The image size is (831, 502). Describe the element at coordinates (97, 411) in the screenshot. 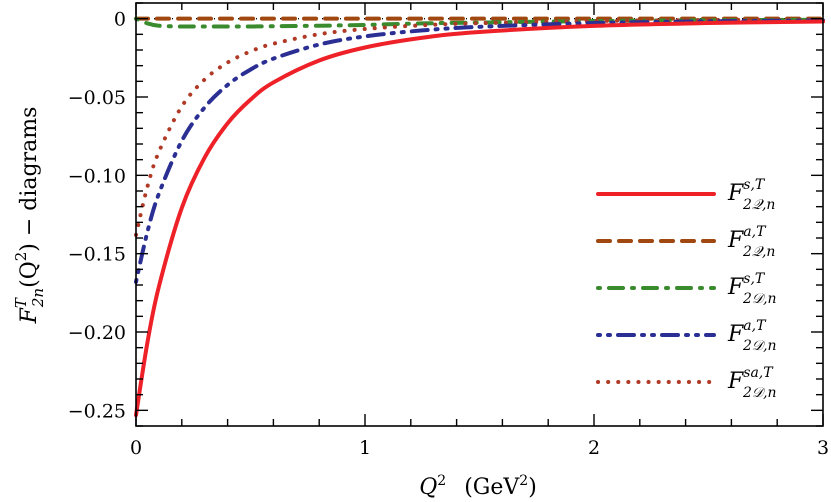

I see `y-tick-label: −0.25` at that location.